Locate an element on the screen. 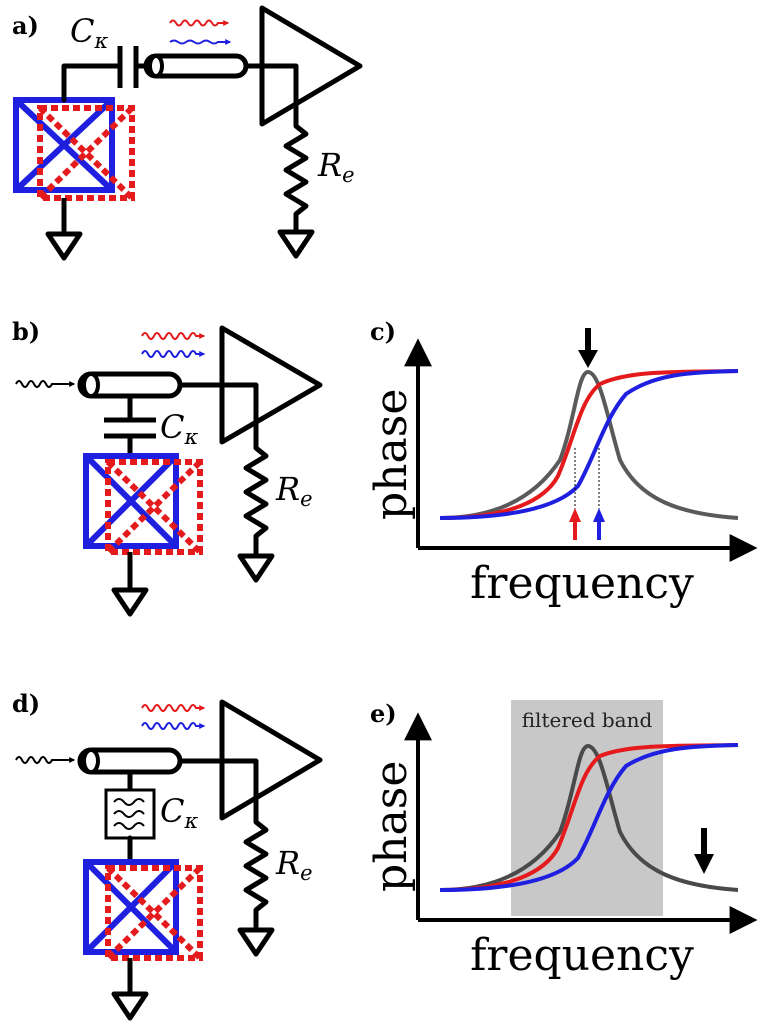  panel-c: c) phase frequency is located at coordinates (562, 463).